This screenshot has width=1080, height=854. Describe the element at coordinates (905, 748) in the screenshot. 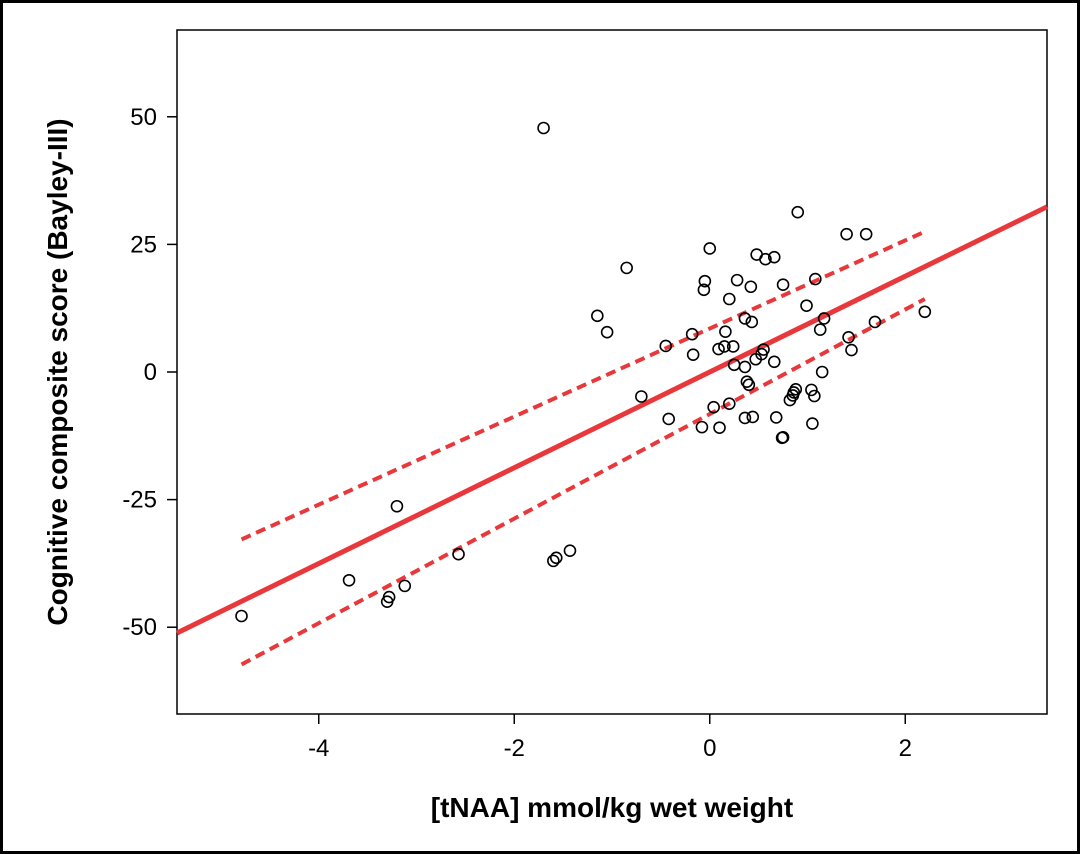

I see `x-tick-label: 2` at that location.